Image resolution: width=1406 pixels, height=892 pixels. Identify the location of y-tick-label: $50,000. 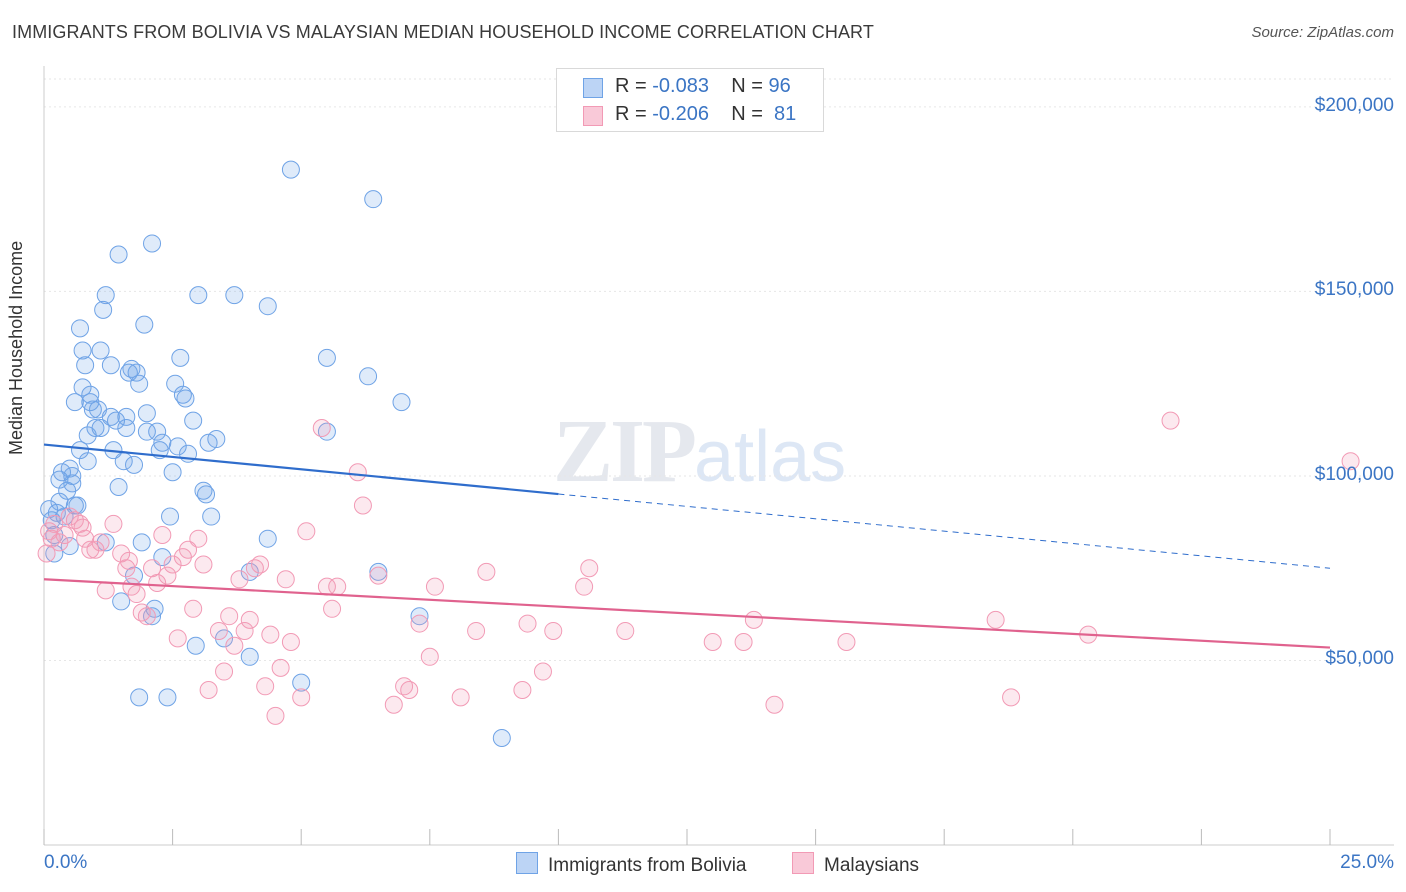
(1359, 659).